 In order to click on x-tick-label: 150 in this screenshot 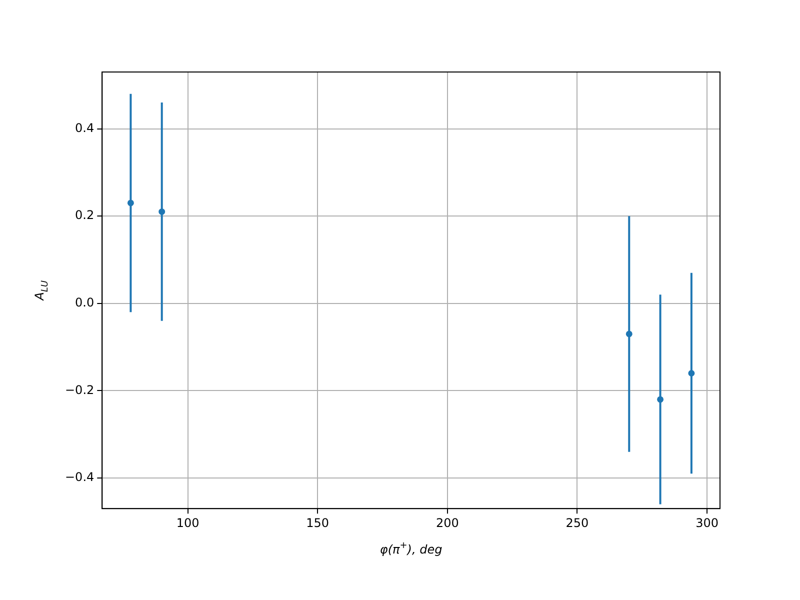, I will do `click(318, 523)`.